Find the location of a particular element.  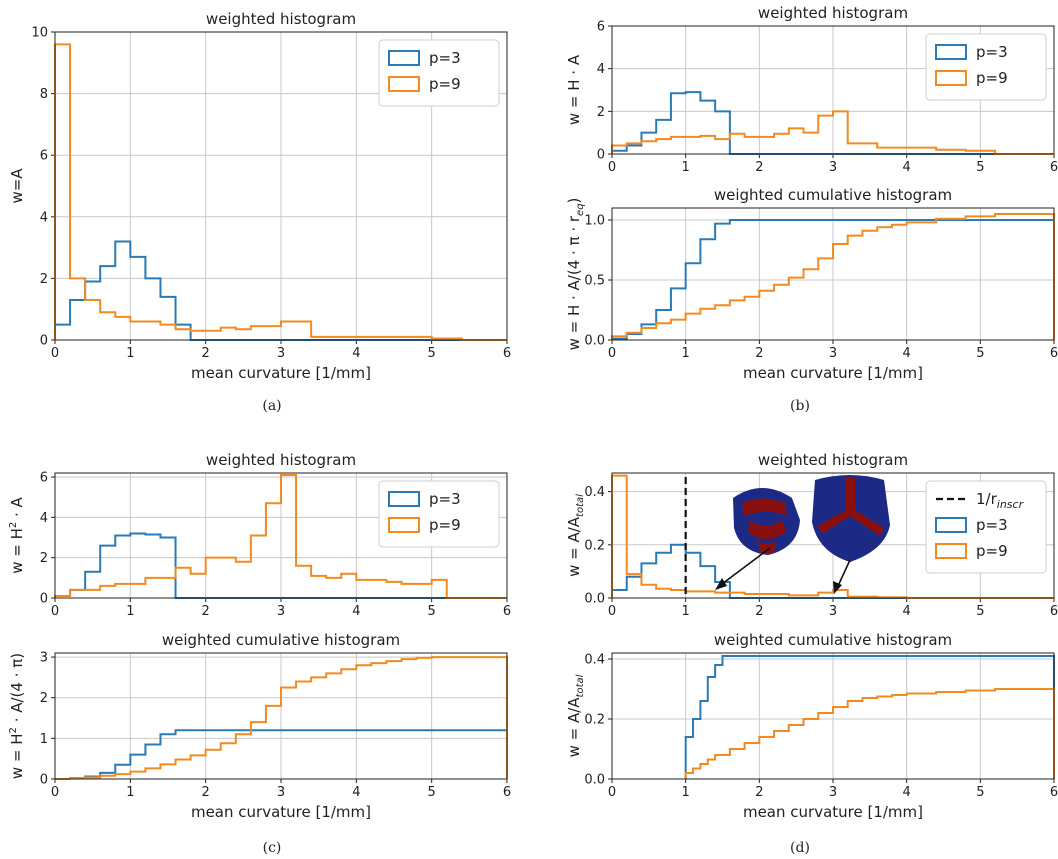

caption-d: (d) is located at coordinates (800, 848).